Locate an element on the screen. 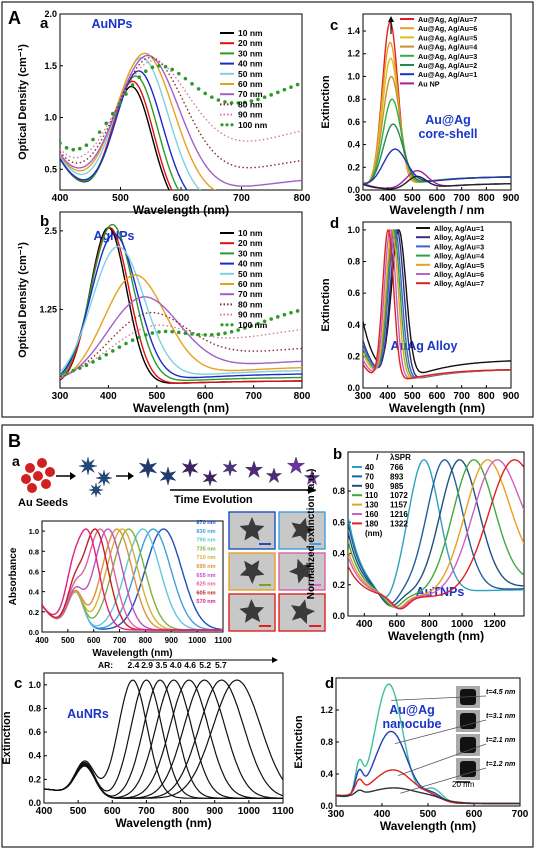  legend-unit: (nm) is located at coordinates (374, 533).